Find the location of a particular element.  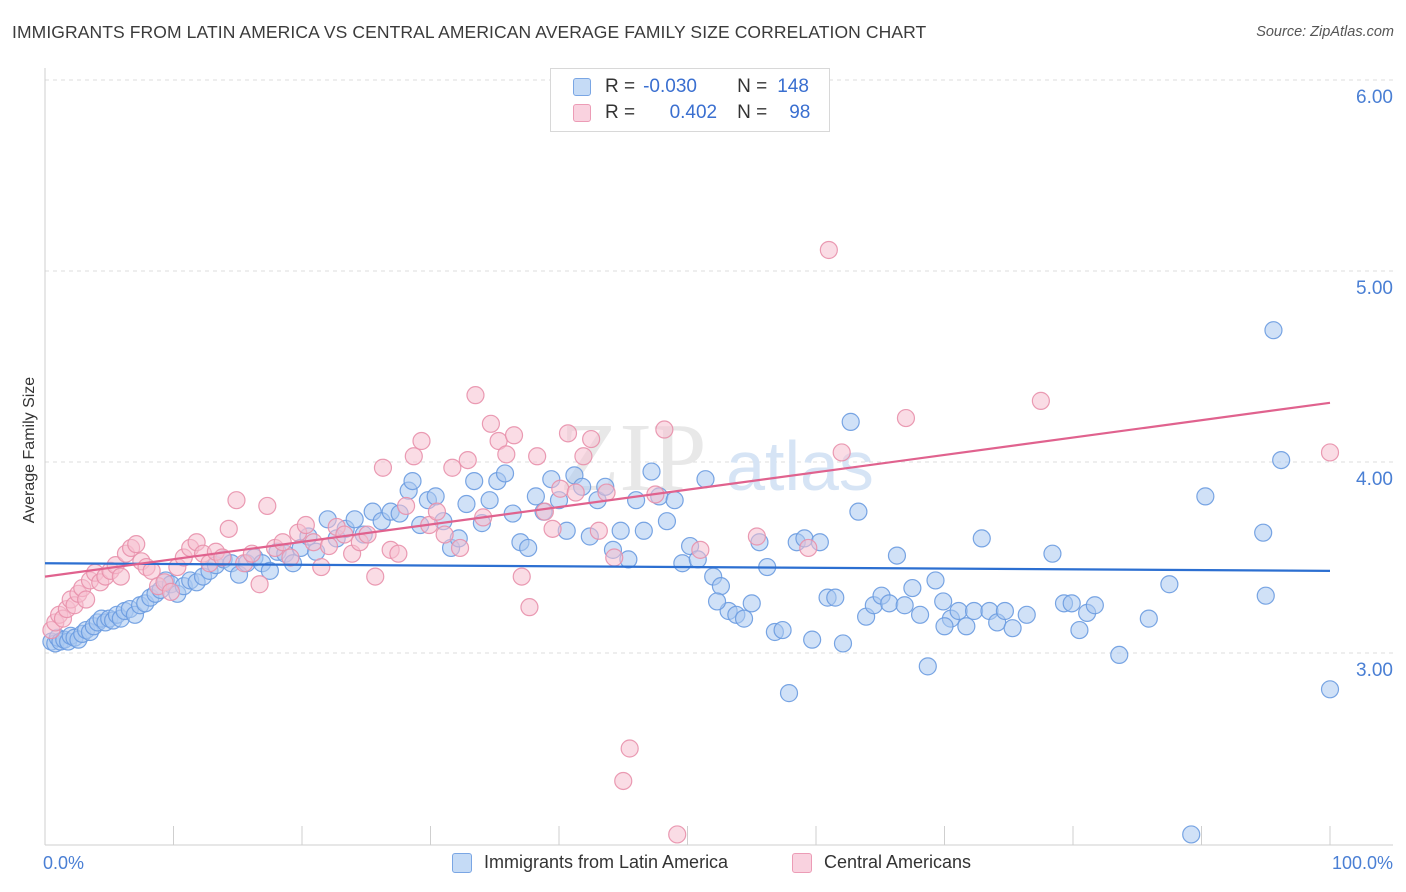

x-tick-label-min: 0.0% is located at coordinates (63, 863).